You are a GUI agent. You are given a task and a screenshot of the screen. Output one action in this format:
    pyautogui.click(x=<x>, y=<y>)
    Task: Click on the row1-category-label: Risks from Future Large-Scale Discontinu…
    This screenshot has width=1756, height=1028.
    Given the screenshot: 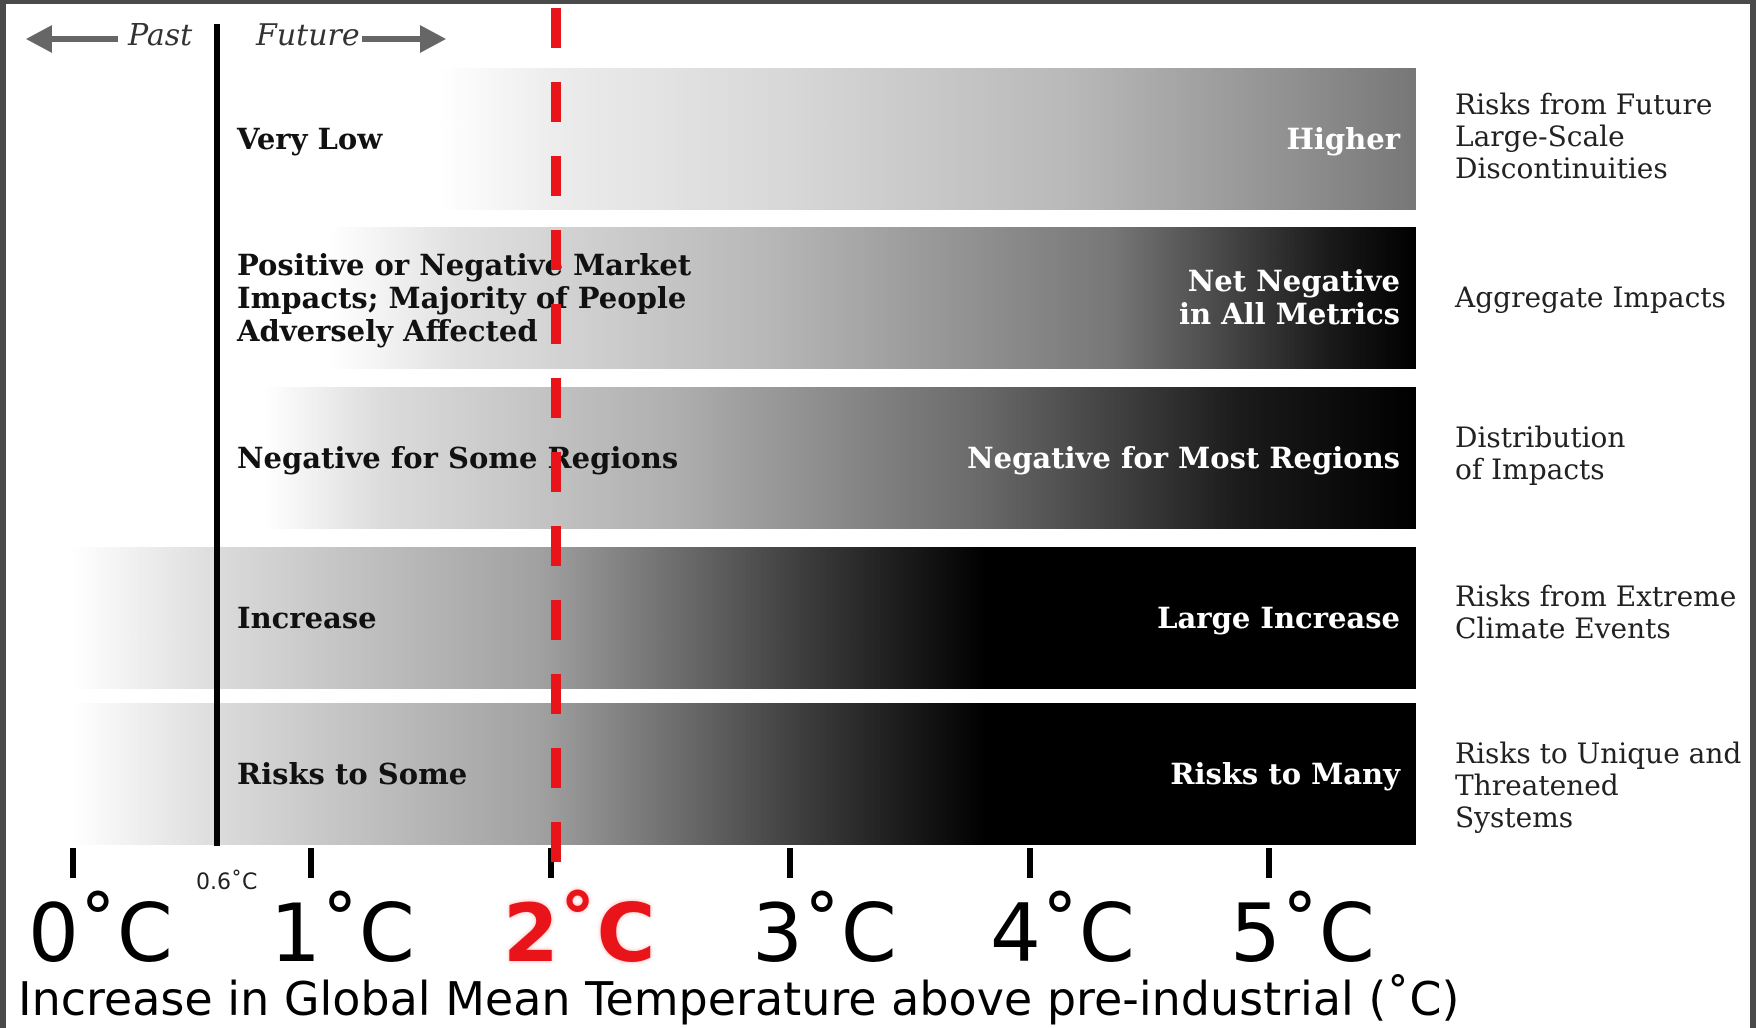 What is the action you would take?
    pyautogui.click(x=1584, y=136)
    